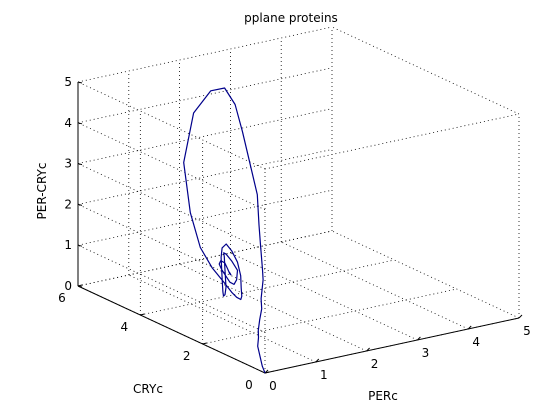 This screenshot has width=560, height=420. I want to click on x-tick-label: 5, so click(527, 331).